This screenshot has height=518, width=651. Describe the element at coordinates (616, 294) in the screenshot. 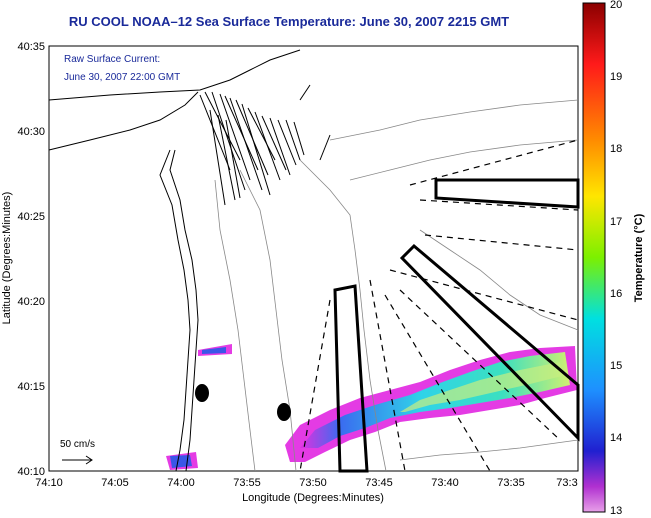

I see `colorbar-tick-label: 16` at that location.